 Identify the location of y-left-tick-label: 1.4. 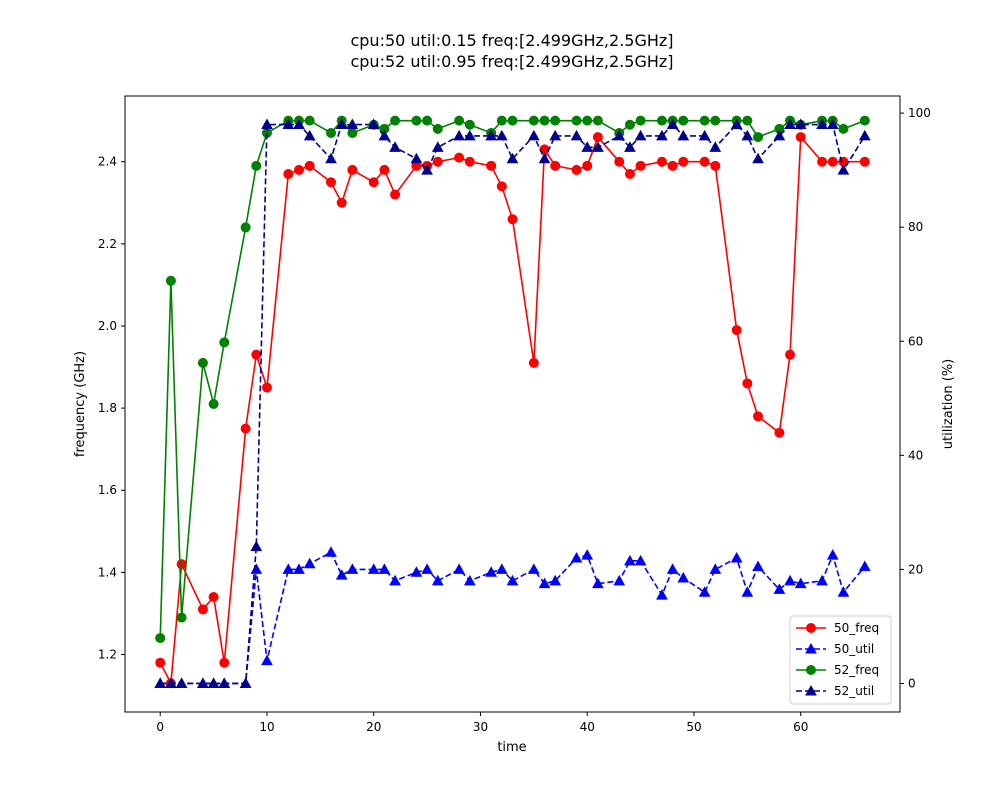
(107, 572).